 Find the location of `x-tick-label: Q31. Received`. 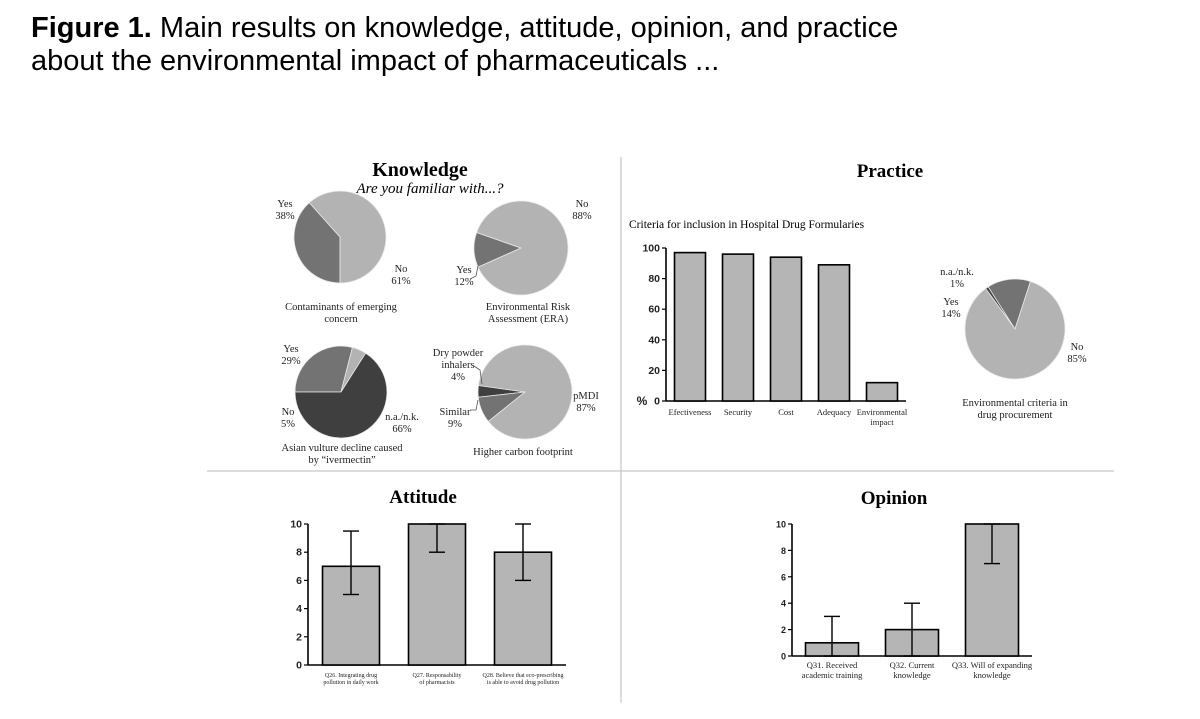

x-tick-label: Q31. Received is located at coordinates (832, 665).